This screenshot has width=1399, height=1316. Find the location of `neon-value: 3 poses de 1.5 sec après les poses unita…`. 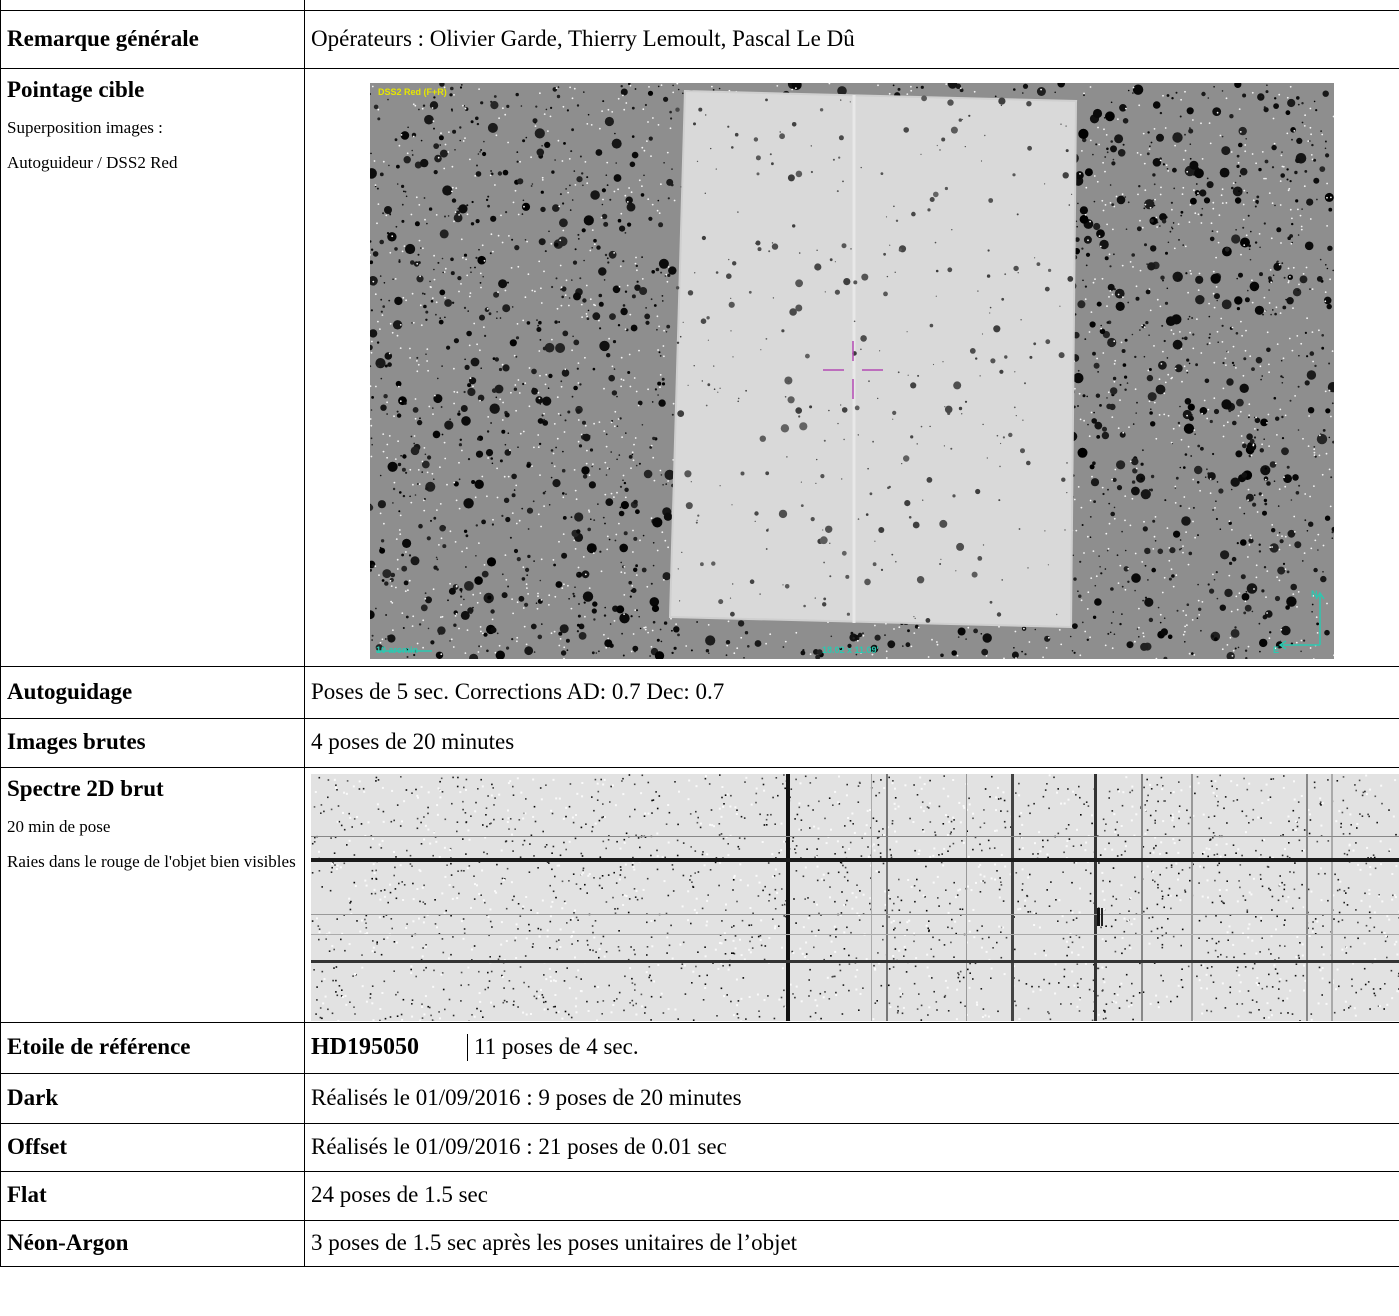

neon-value: 3 poses de 1.5 sec après les poses unita… is located at coordinates (851, 1243).